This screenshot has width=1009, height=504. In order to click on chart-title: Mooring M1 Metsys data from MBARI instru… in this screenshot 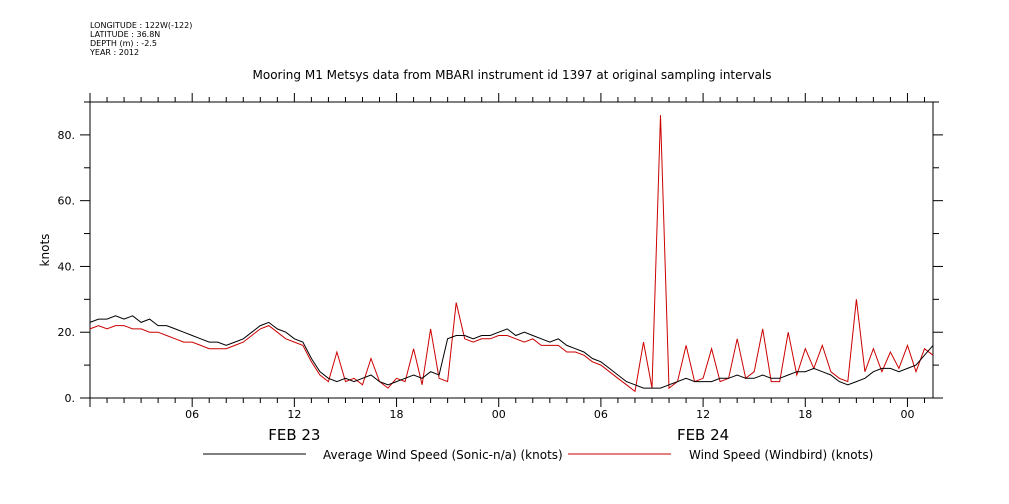, I will do `click(512, 75)`.